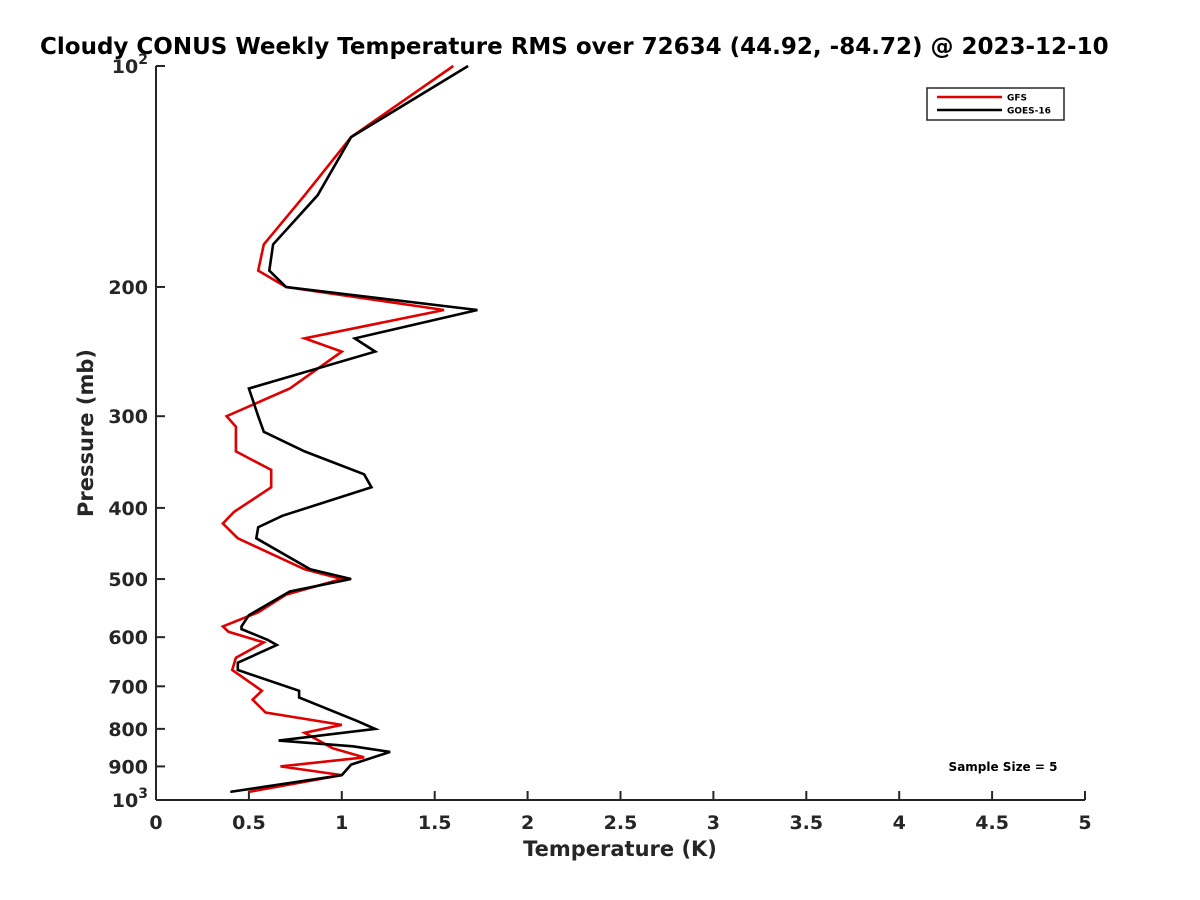 This screenshot has width=1200, height=900. I want to click on y-tick-label: 400, so click(128, 509).